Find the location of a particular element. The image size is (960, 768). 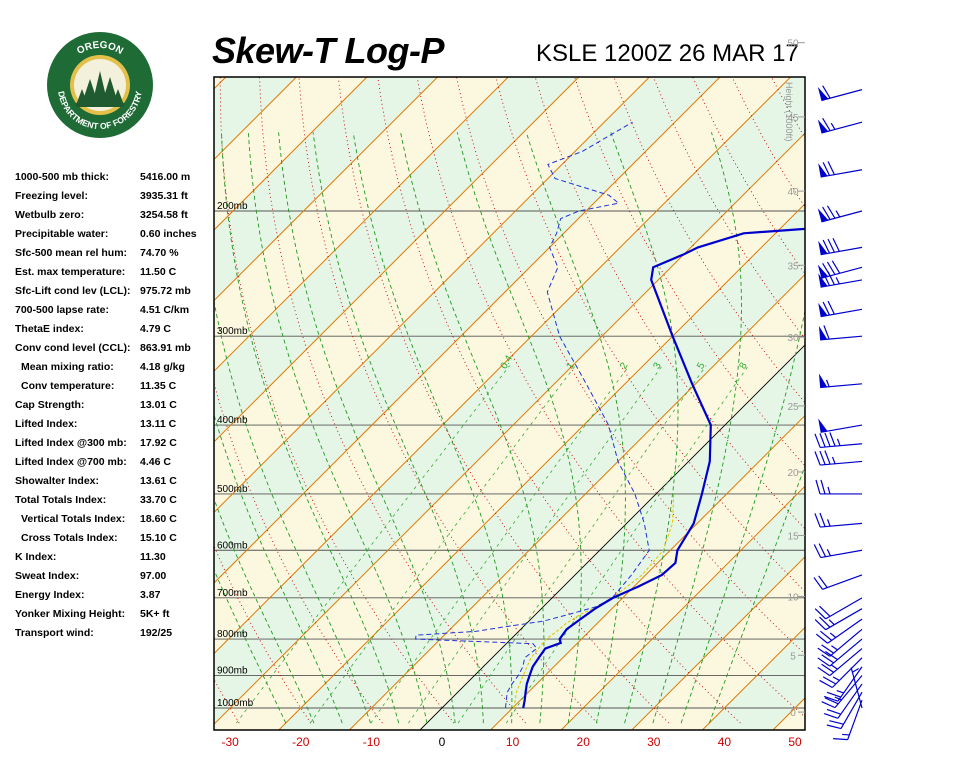

stat-value: 4.79 C is located at coordinates (155, 329).